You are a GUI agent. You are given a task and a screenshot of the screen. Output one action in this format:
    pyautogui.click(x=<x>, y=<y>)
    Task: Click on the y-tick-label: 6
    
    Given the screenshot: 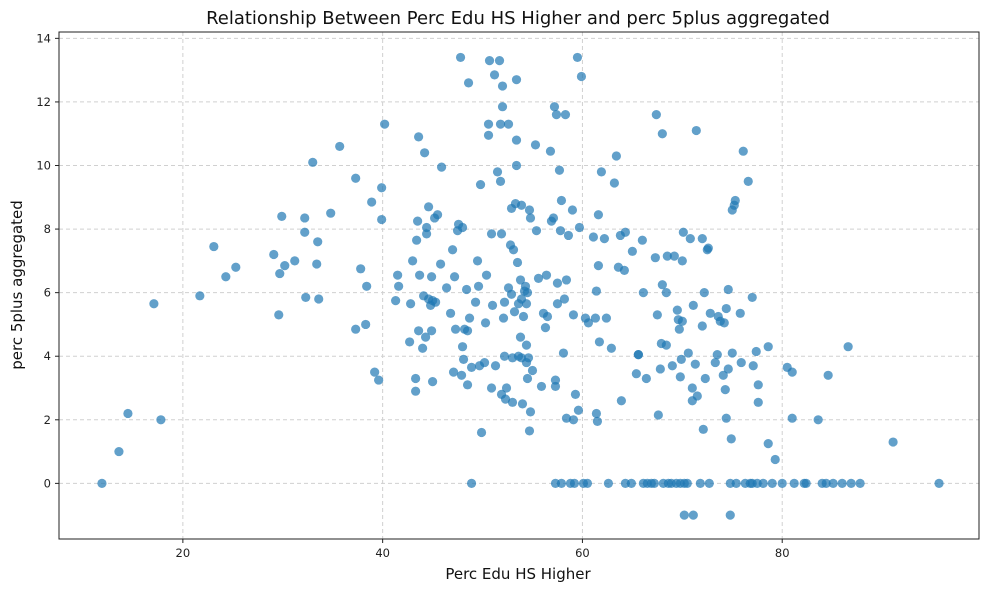 What is the action you would take?
    pyautogui.click(x=47, y=293)
    